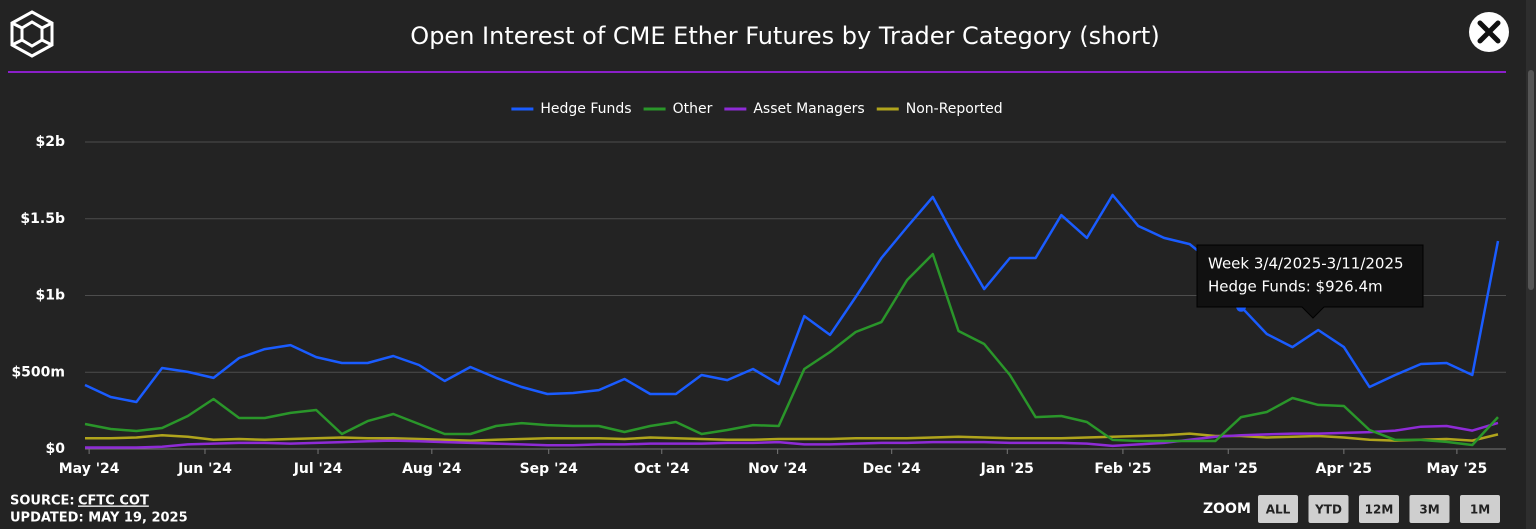 This screenshot has width=1536, height=529. I want to click on zoom-button-label: ALL, so click(1278, 510).